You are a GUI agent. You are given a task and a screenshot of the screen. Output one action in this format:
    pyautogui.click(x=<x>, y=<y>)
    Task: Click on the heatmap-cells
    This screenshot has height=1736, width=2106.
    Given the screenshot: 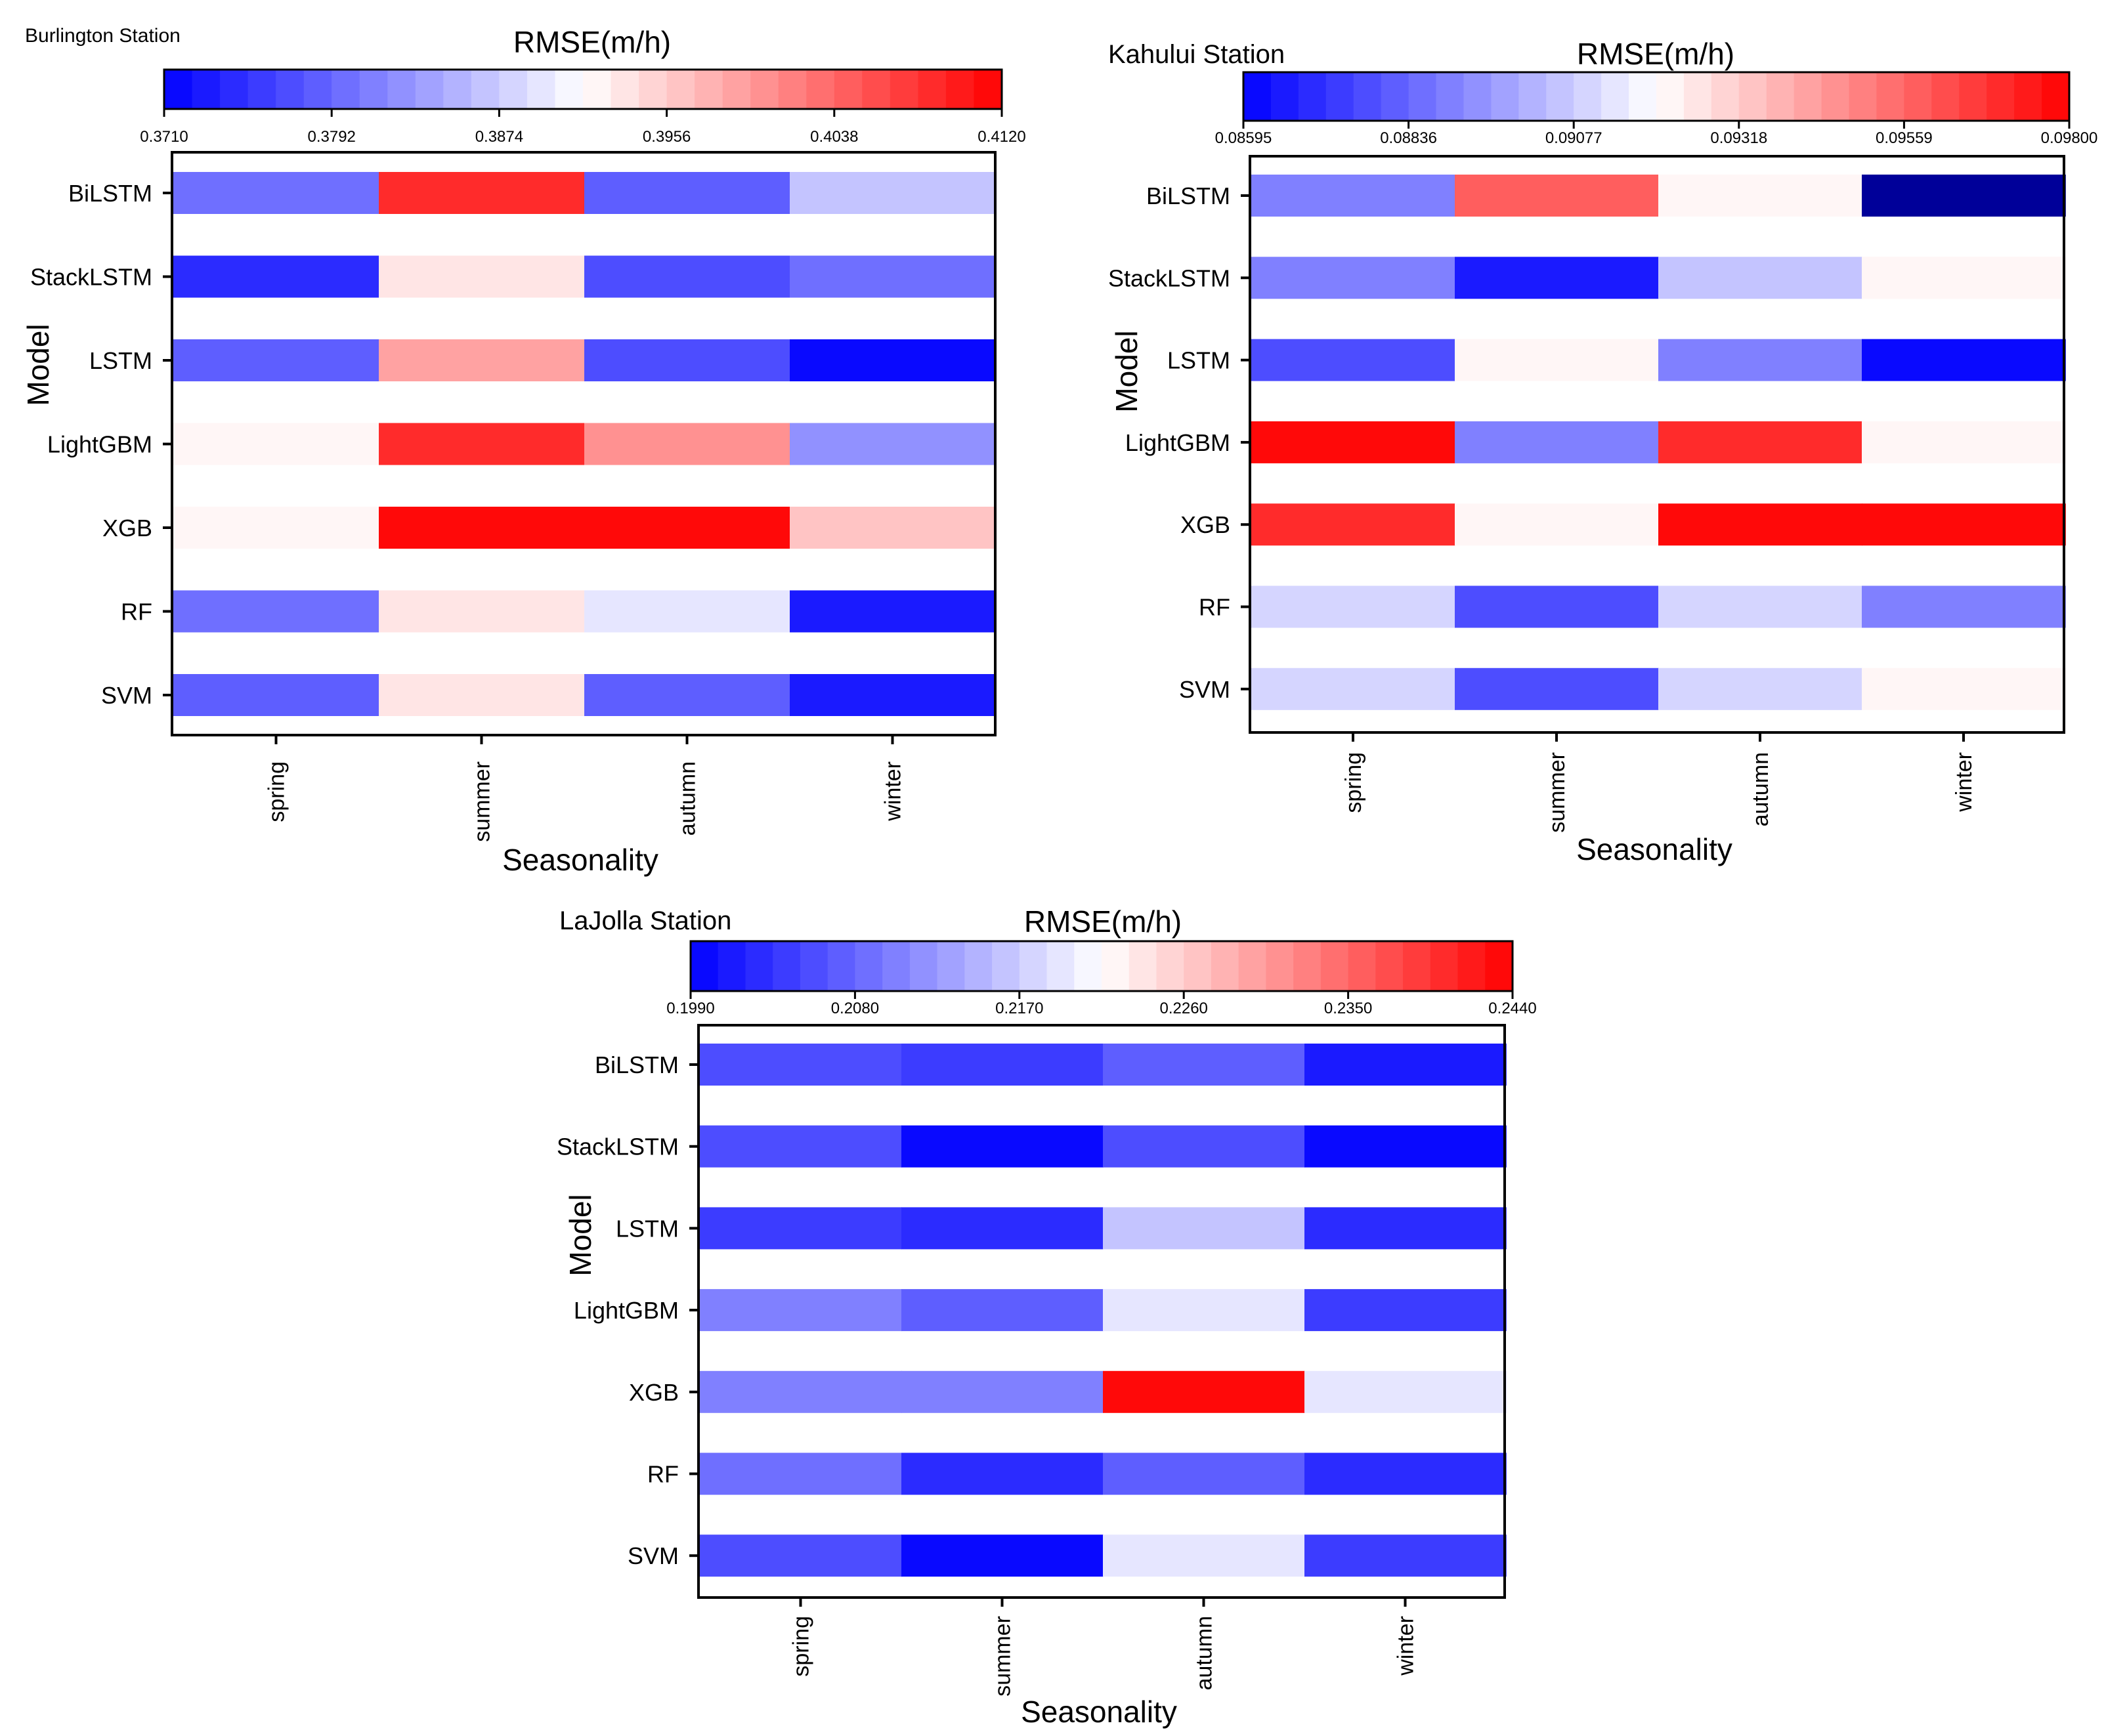 What is the action you would take?
    pyautogui.click(x=1103, y=1310)
    